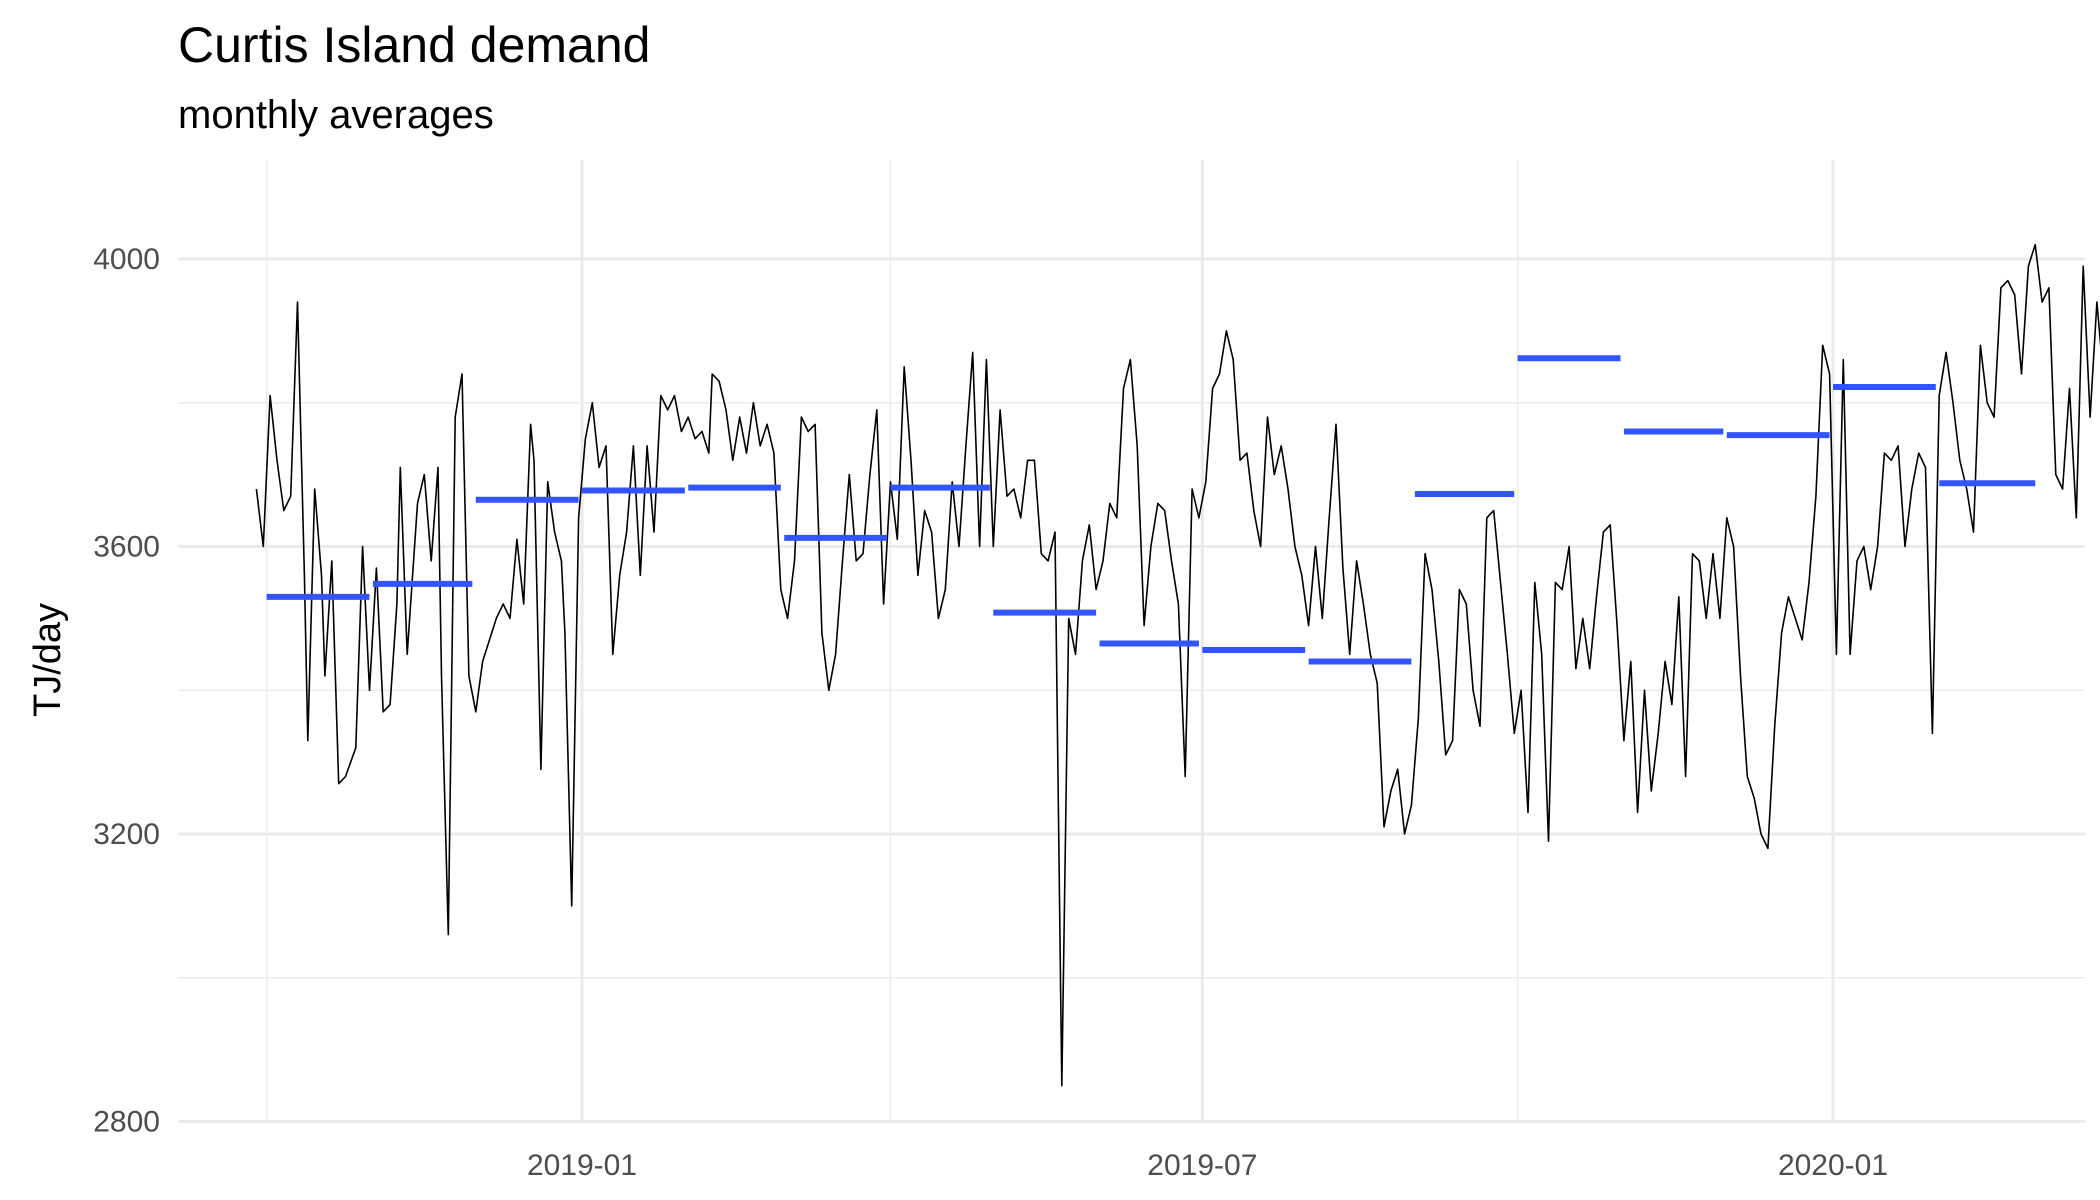 Image resolution: width=2100 pixels, height=1200 pixels. I want to click on x-axis-ticks: 2019-01 2019-07 2020-01, so click(1207, 1165).